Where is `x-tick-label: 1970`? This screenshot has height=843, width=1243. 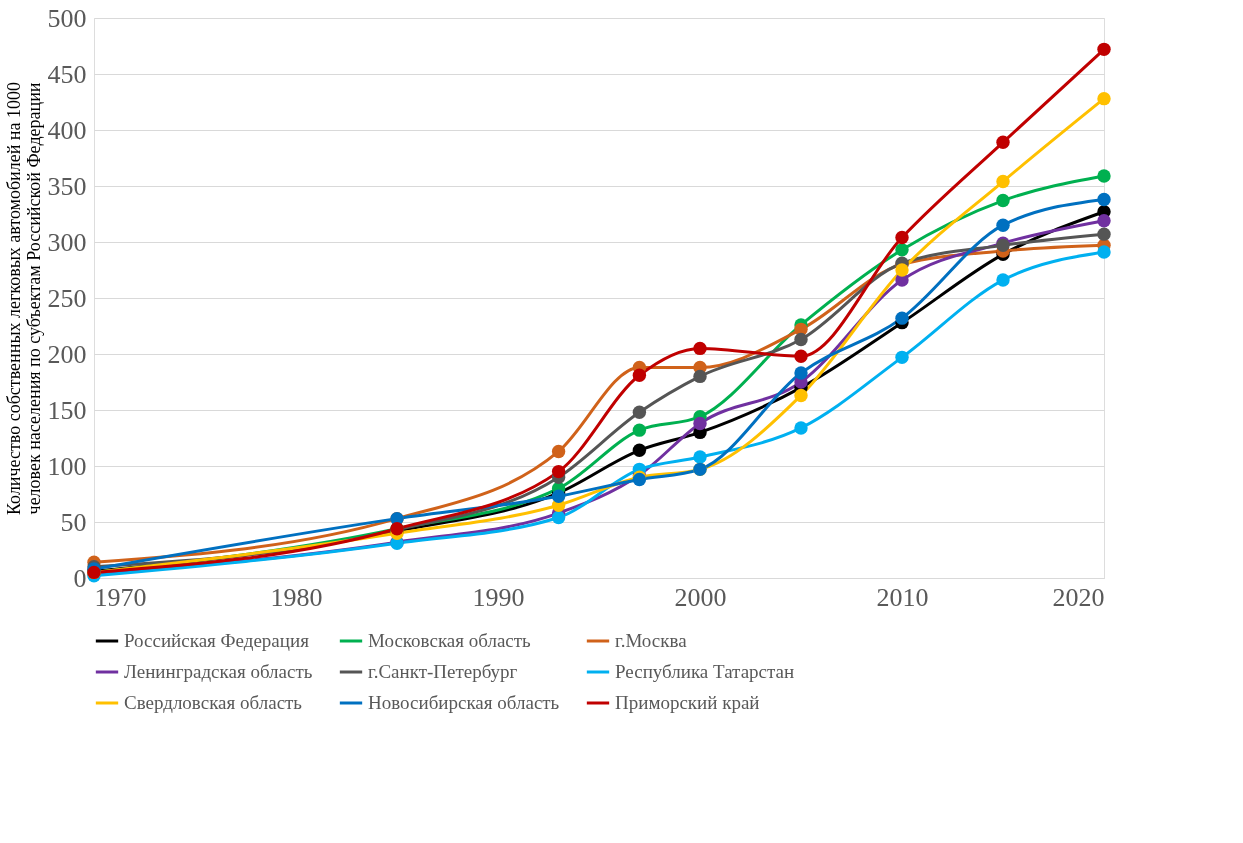 x-tick-label: 1970 is located at coordinates (120, 597).